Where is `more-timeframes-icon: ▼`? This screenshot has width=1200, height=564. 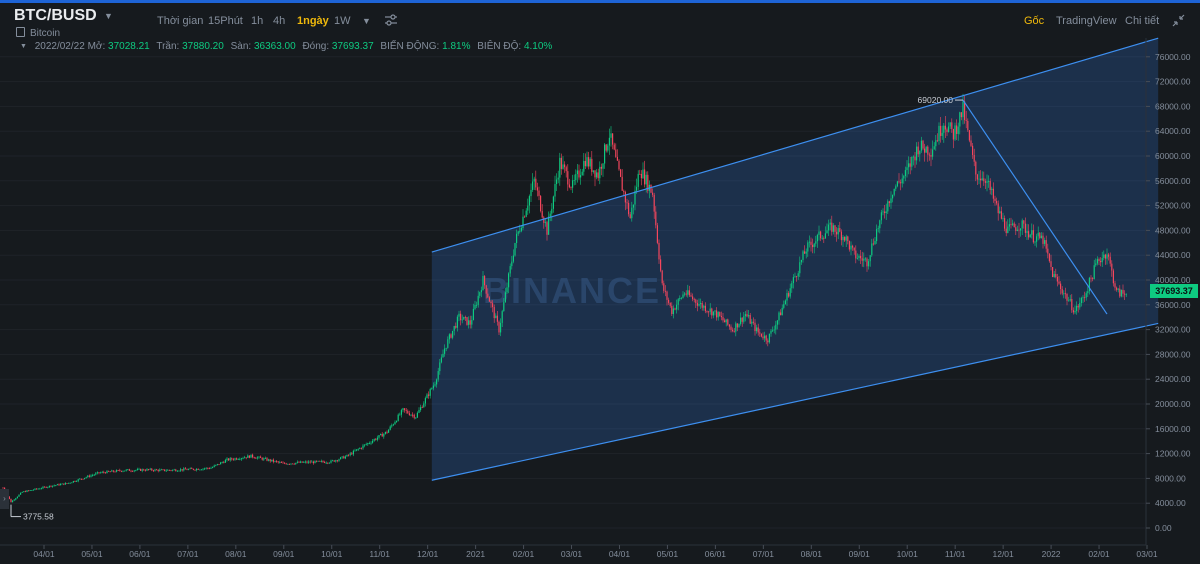 more-timeframes-icon: ▼ is located at coordinates (366, 21).